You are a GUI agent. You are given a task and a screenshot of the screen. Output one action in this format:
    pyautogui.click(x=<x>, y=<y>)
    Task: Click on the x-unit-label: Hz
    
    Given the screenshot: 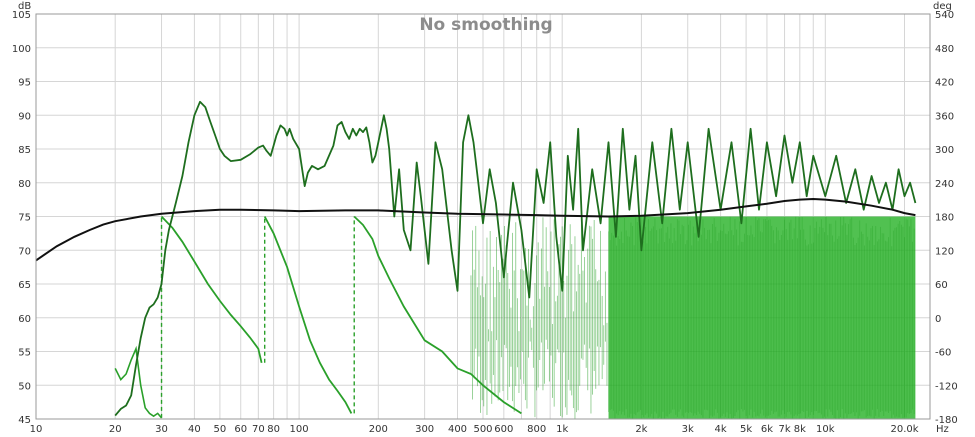 What is the action you would take?
    pyautogui.click(x=942, y=429)
    